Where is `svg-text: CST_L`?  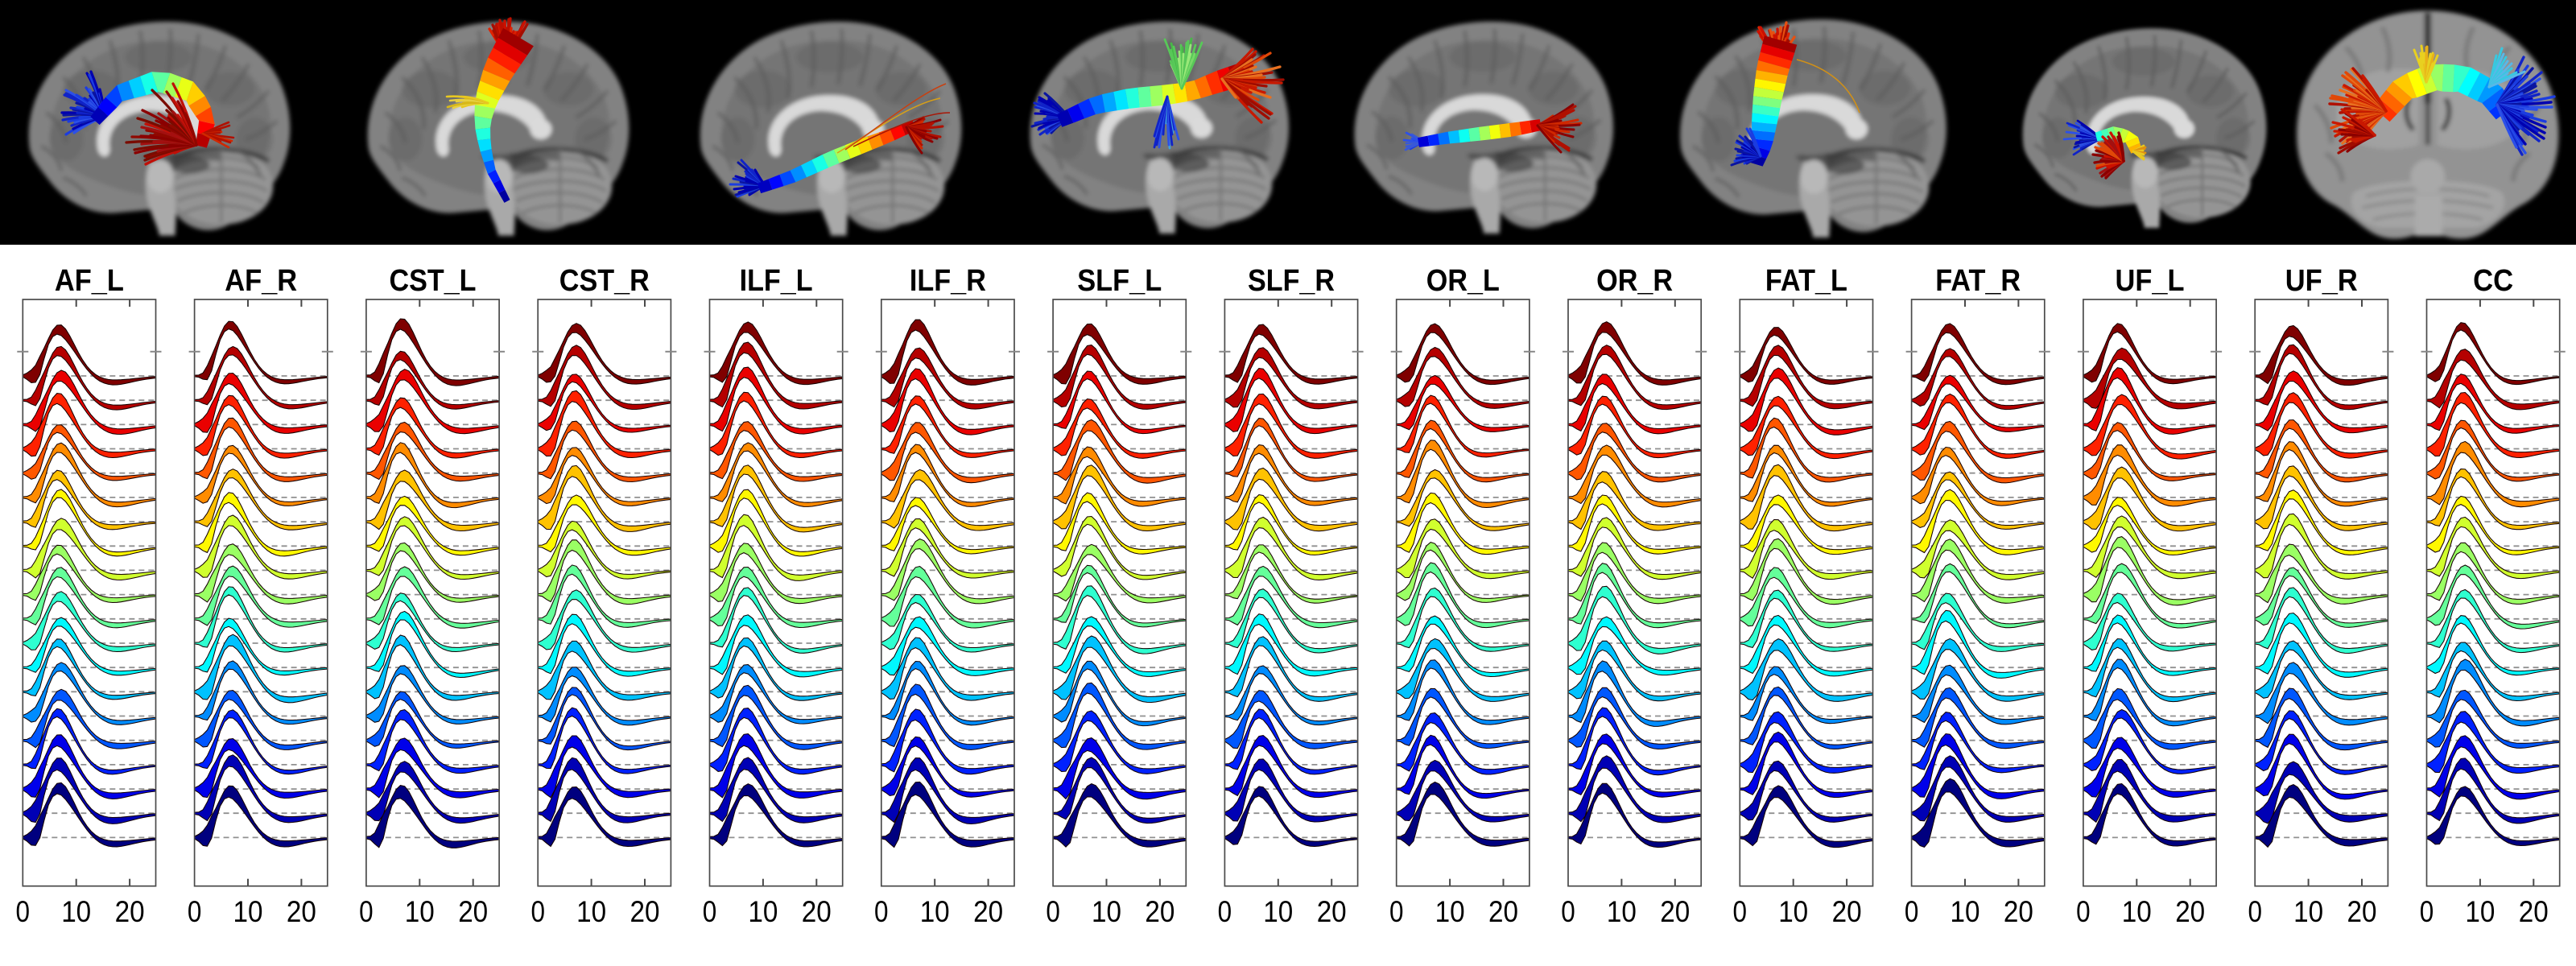 svg-text: CST_L is located at coordinates (433, 281).